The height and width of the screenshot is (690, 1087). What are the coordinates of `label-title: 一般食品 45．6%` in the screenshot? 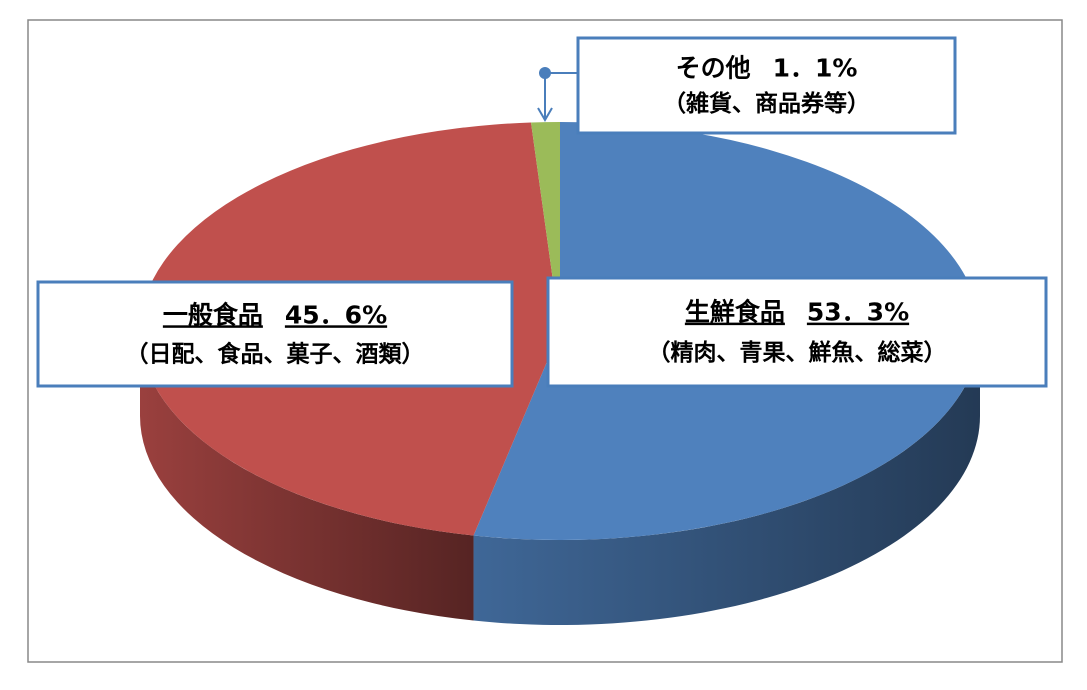 It's located at (275, 314).